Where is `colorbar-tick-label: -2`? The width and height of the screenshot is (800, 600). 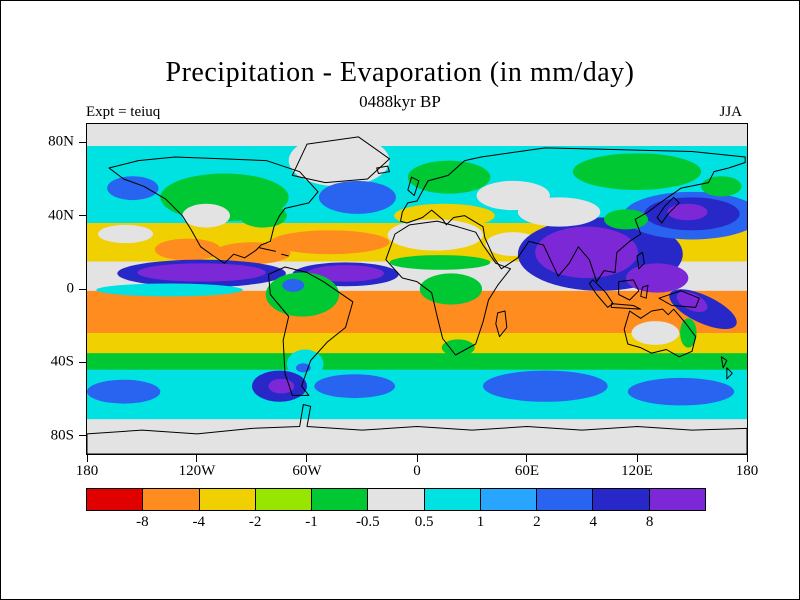 colorbar-tick-label: -2 is located at coordinates (255, 522).